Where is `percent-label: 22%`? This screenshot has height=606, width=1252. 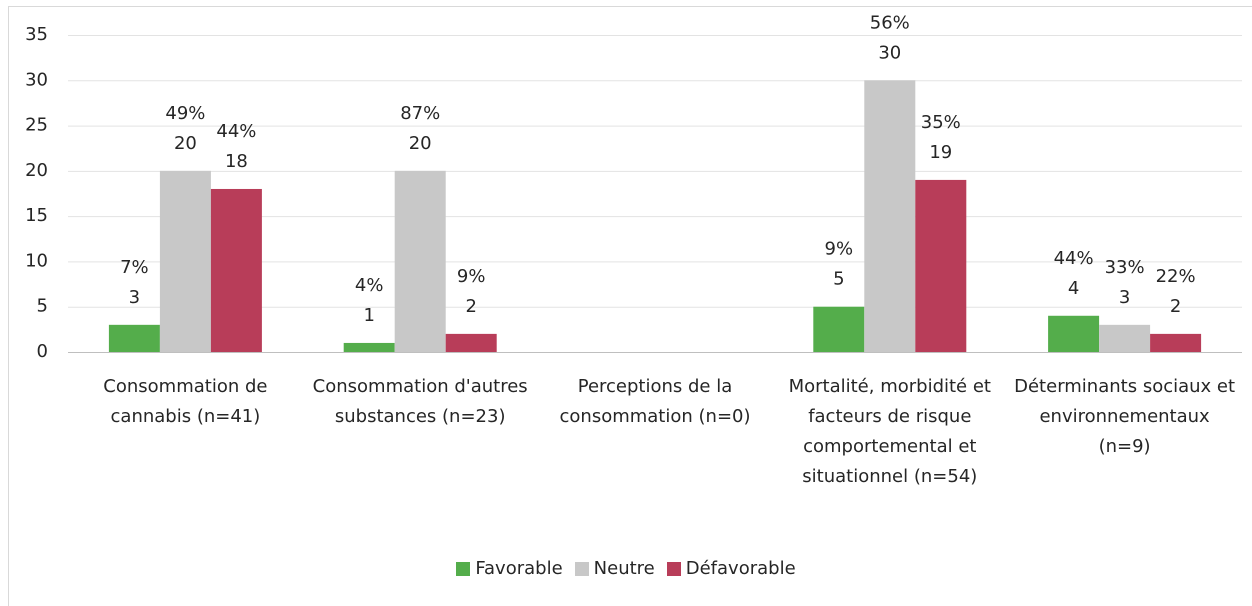 percent-label: 22% is located at coordinates (1176, 276).